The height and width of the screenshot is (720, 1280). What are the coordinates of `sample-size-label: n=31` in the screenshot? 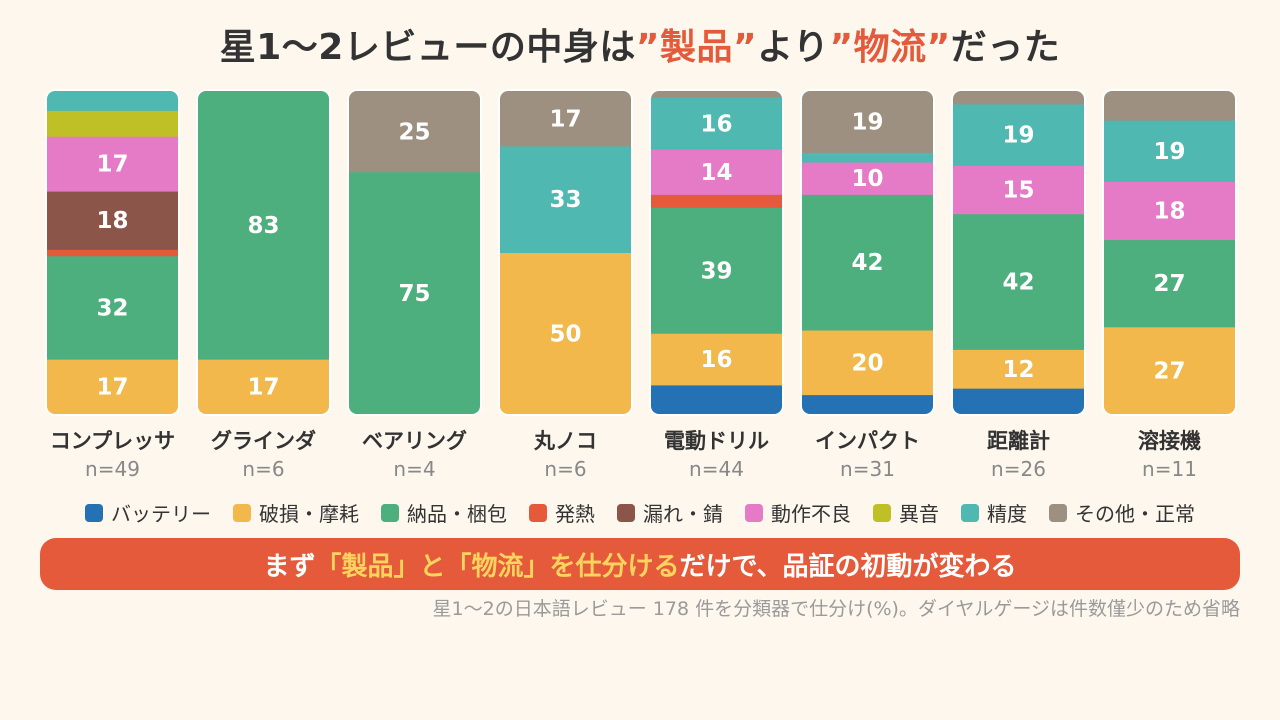 It's located at (867, 469).